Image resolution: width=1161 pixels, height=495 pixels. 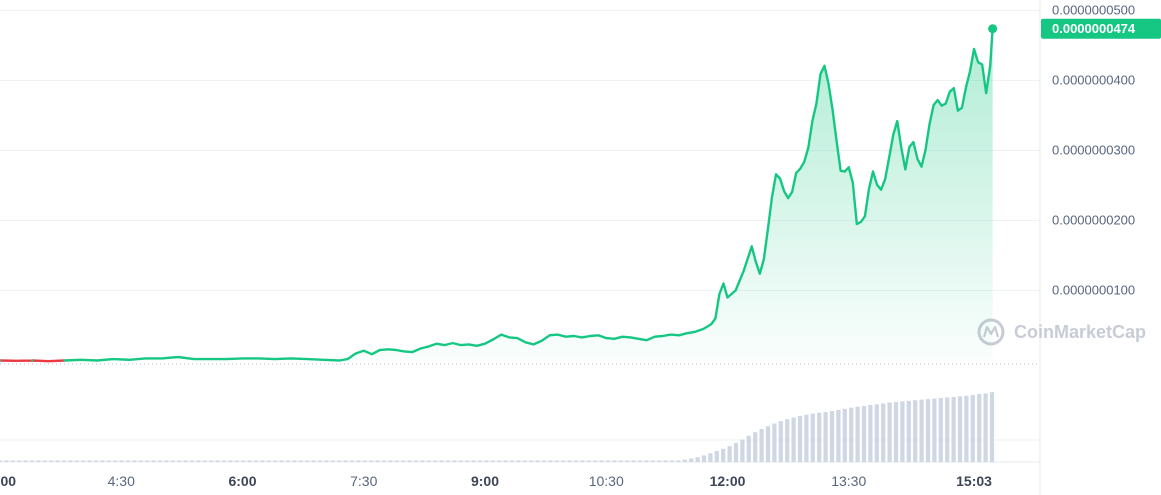 I want to click on y-tick-label-2: 0.0000000300, so click(x=1093, y=150).